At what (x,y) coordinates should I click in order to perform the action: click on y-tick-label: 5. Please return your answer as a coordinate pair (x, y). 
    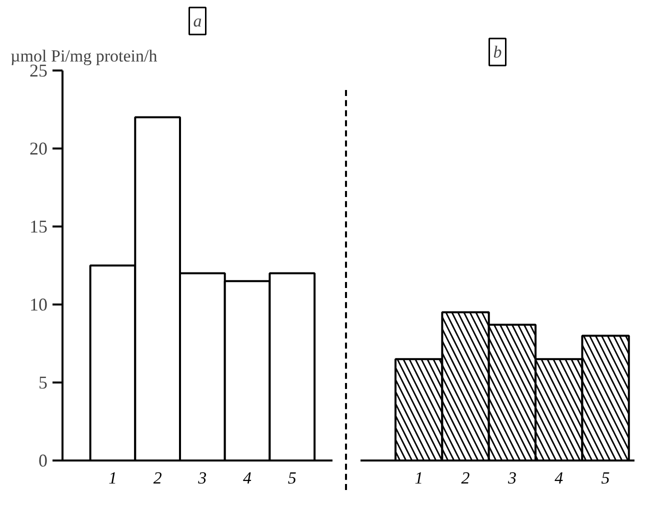
    Looking at the image, I should click on (43, 382).